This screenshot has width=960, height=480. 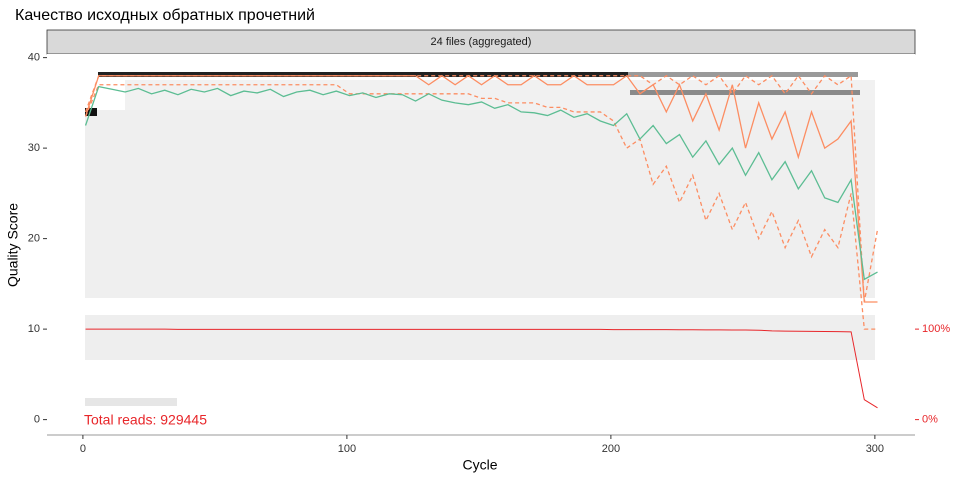 What do you see at coordinates (347, 449) in the screenshot?
I see `x-tick-label: 100` at bounding box center [347, 449].